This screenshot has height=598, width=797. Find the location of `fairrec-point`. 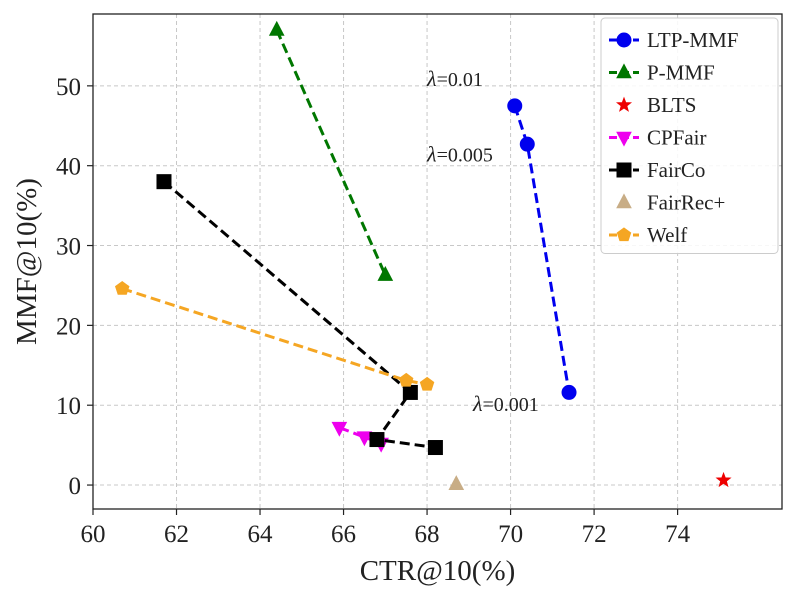

fairrec-point is located at coordinates (456, 482).